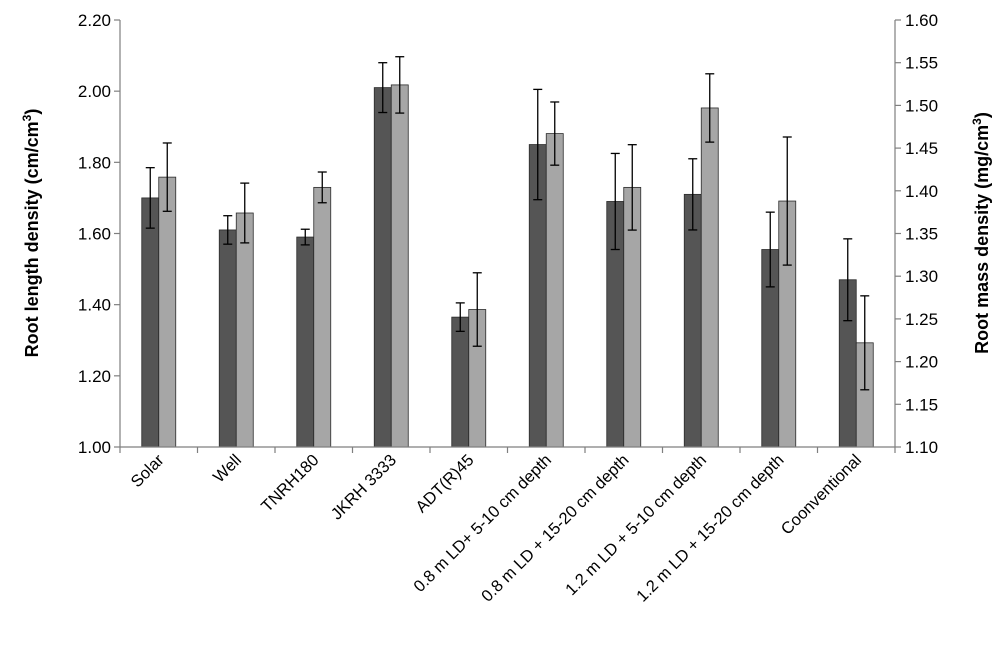 This screenshot has height=666, width=1000. I want to click on left-tick-label: 1.00, so click(94, 447).